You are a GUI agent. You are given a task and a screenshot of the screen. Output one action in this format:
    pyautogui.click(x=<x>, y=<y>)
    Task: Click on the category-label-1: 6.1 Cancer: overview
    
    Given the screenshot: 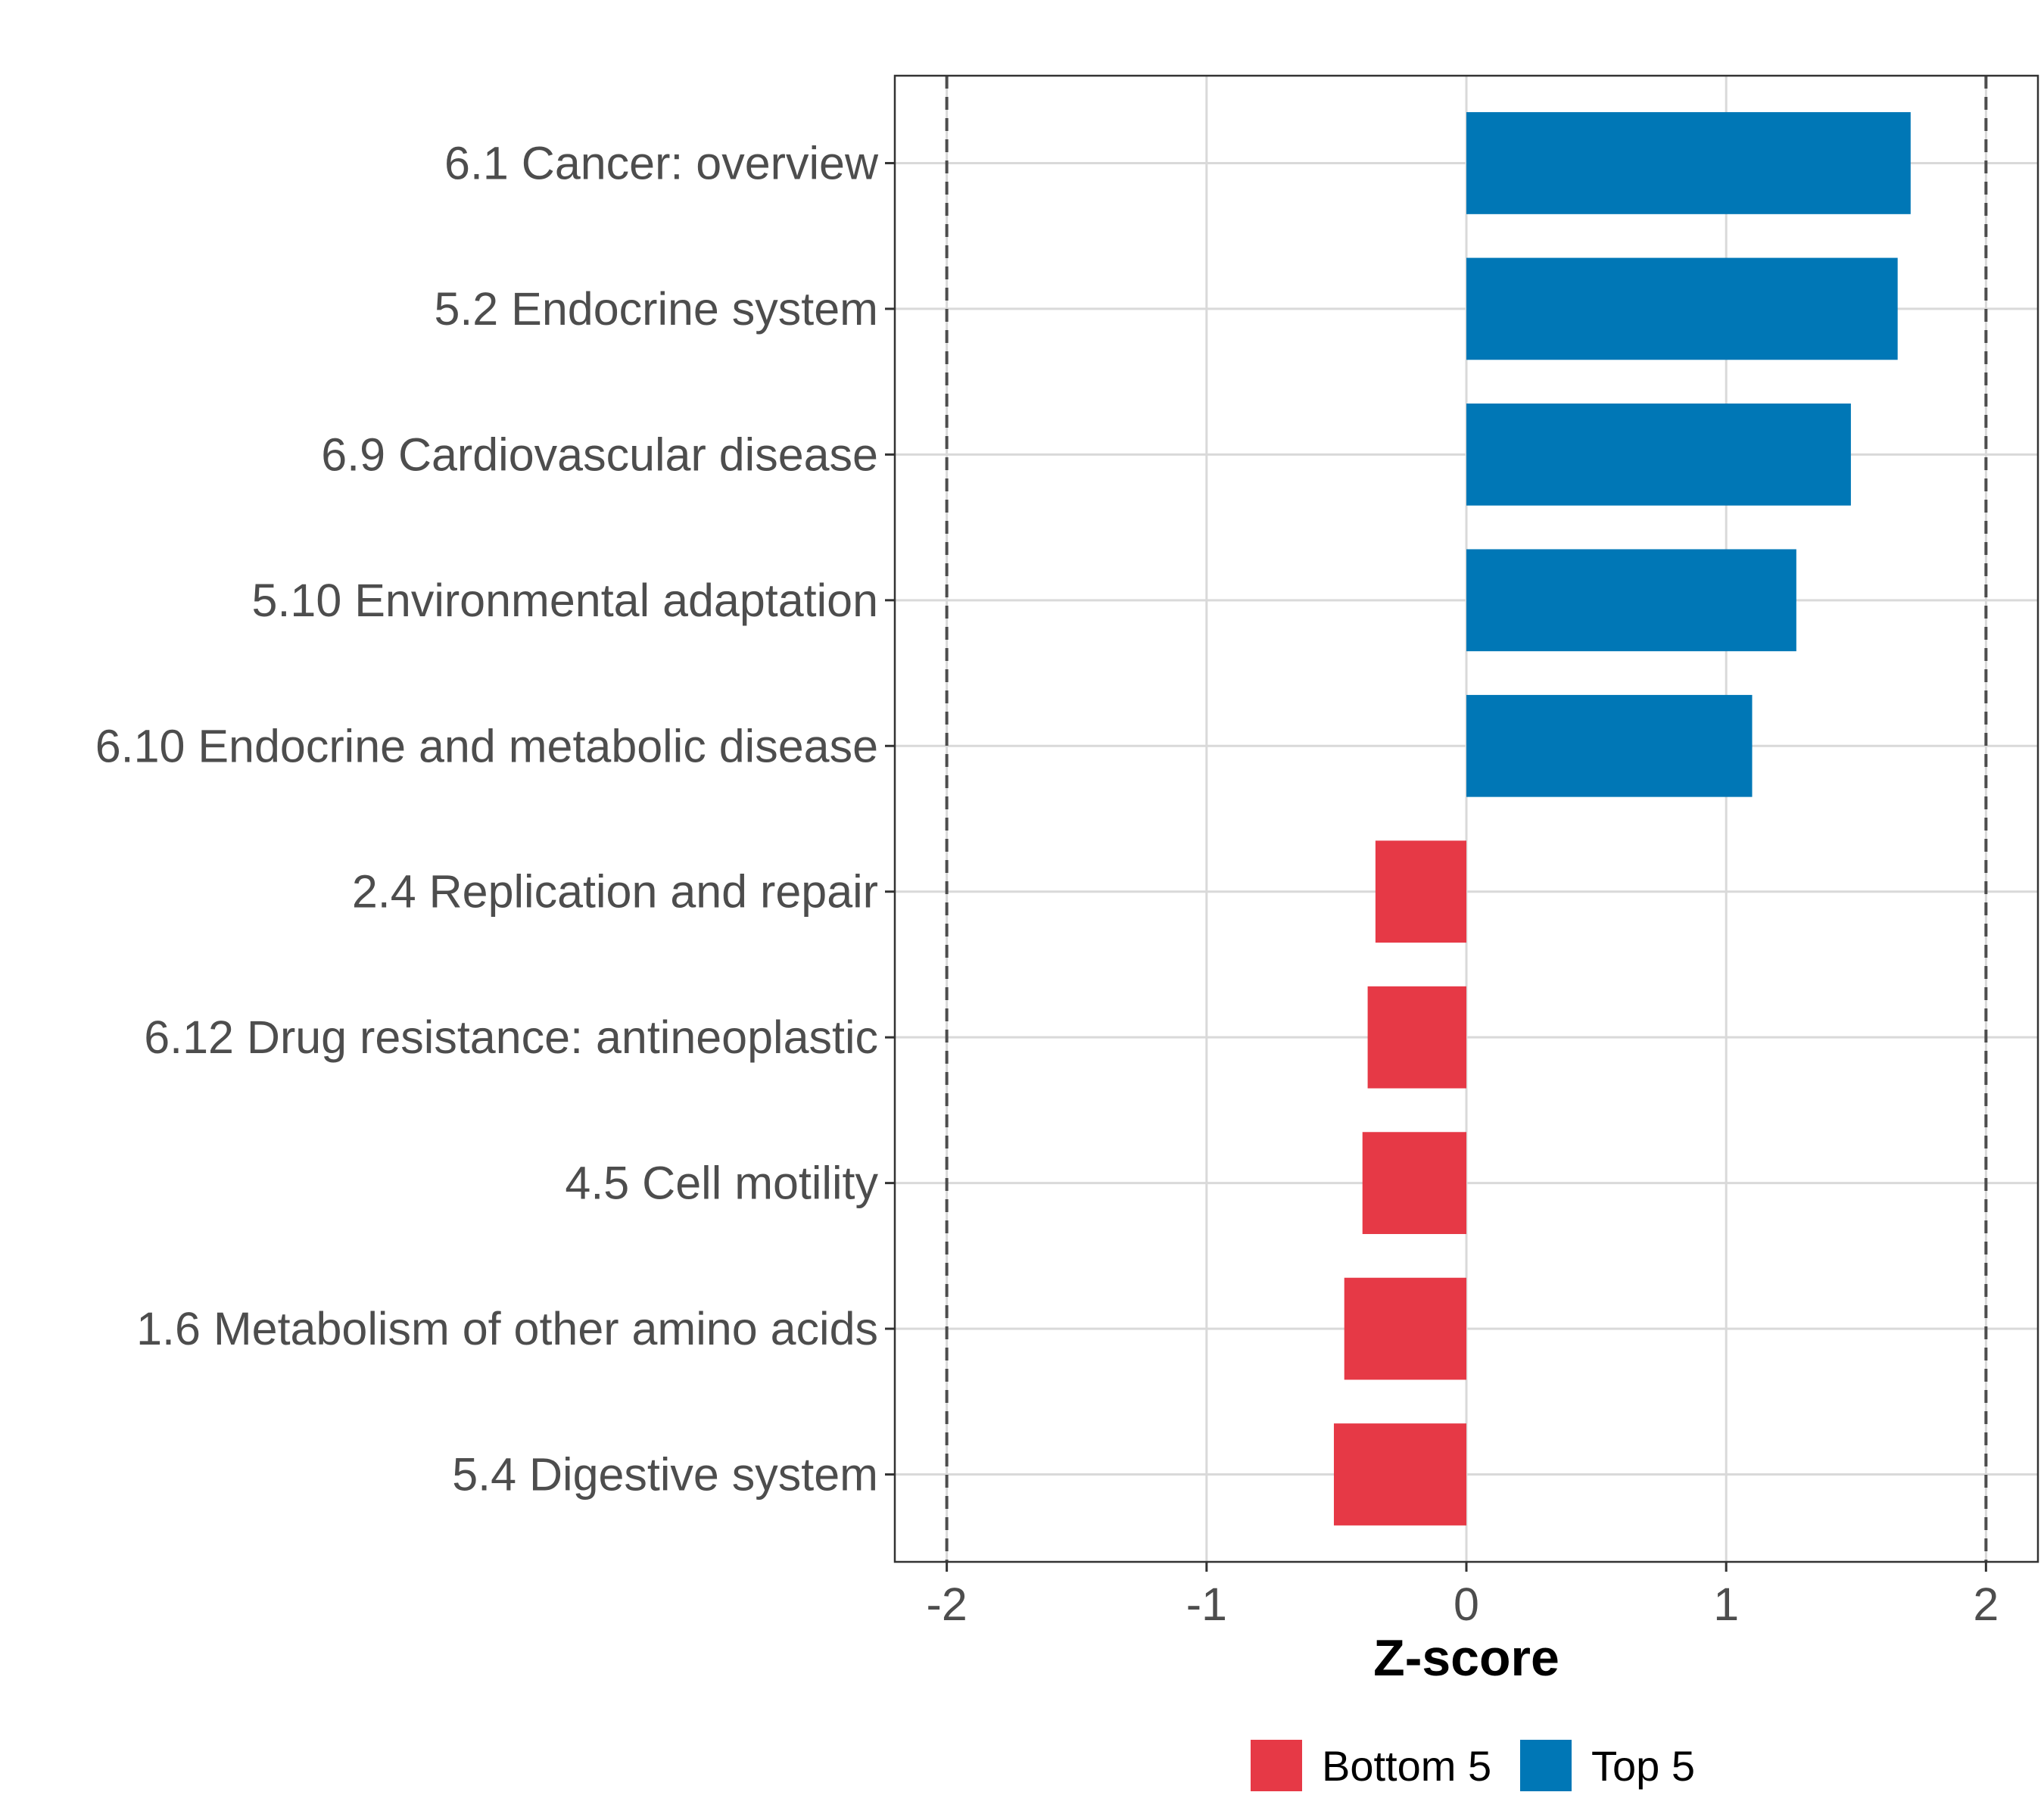 What is the action you would take?
    pyautogui.click(x=661, y=163)
    